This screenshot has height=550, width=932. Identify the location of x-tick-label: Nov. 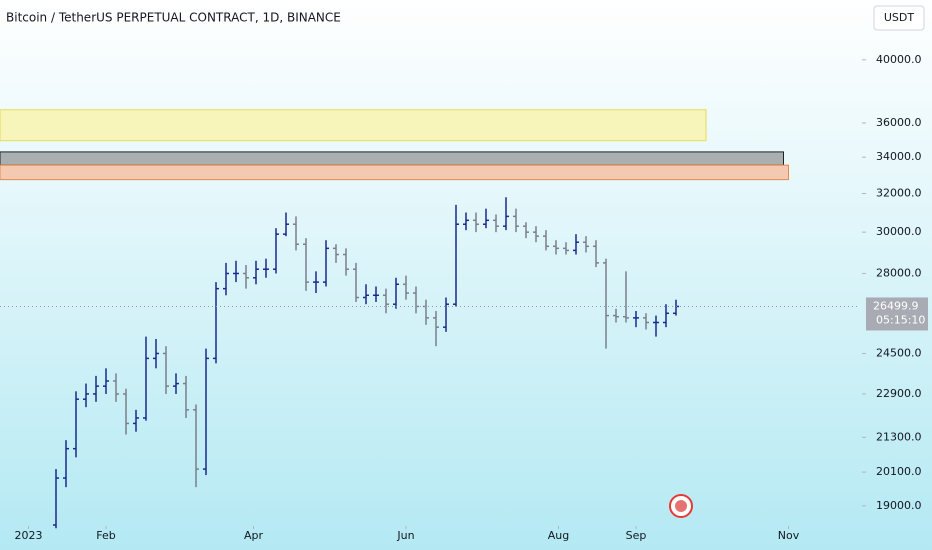
(789, 535).